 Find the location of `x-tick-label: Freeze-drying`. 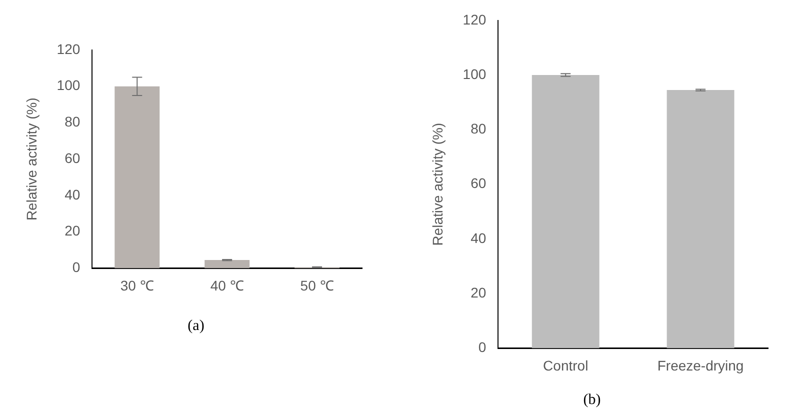

x-tick-label: Freeze-drying is located at coordinates (700, 365).